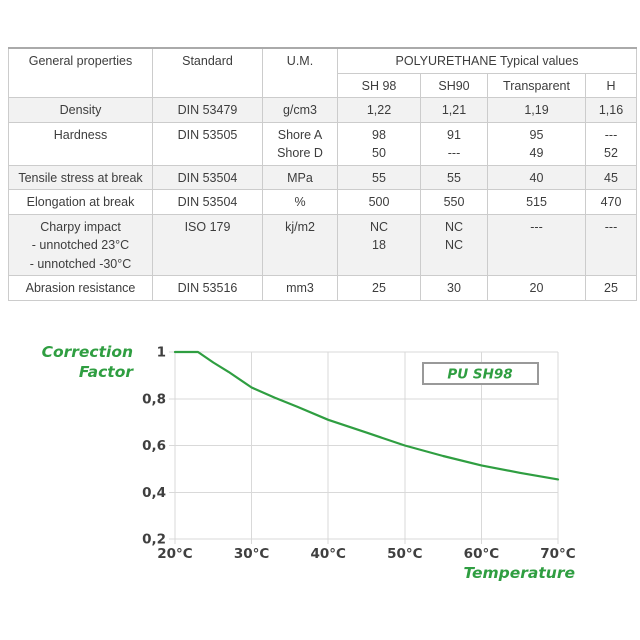 This screenshot has width=640, height=640. Describe the element at coordinates (300, 202) in the screenshot. I see `cell-um: %` at that location.